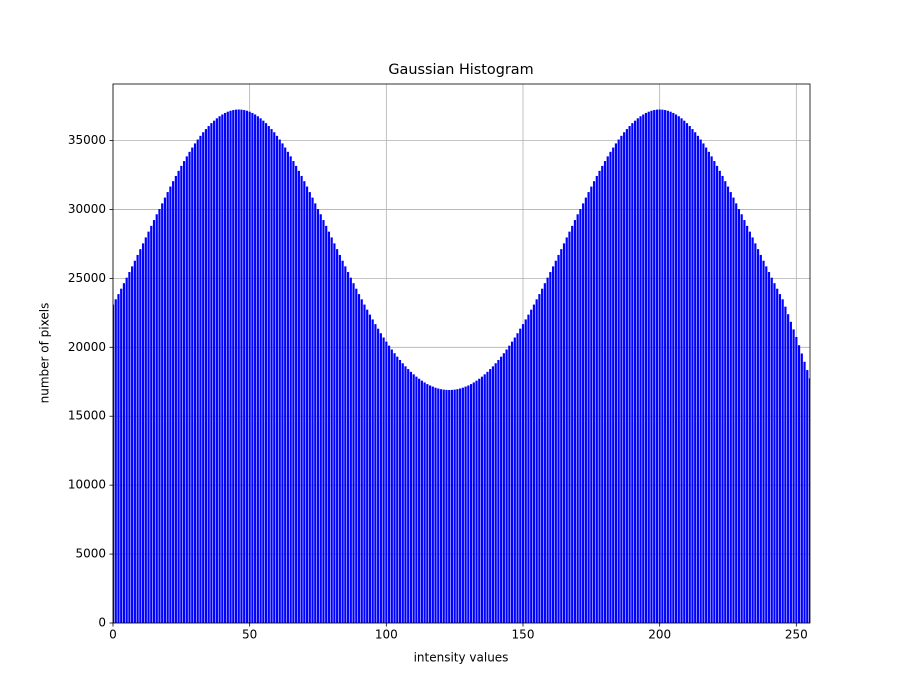  Describe the element at coordinates (87, 485) in the screenshot. I see `y-tick-label: 10000` at that location.